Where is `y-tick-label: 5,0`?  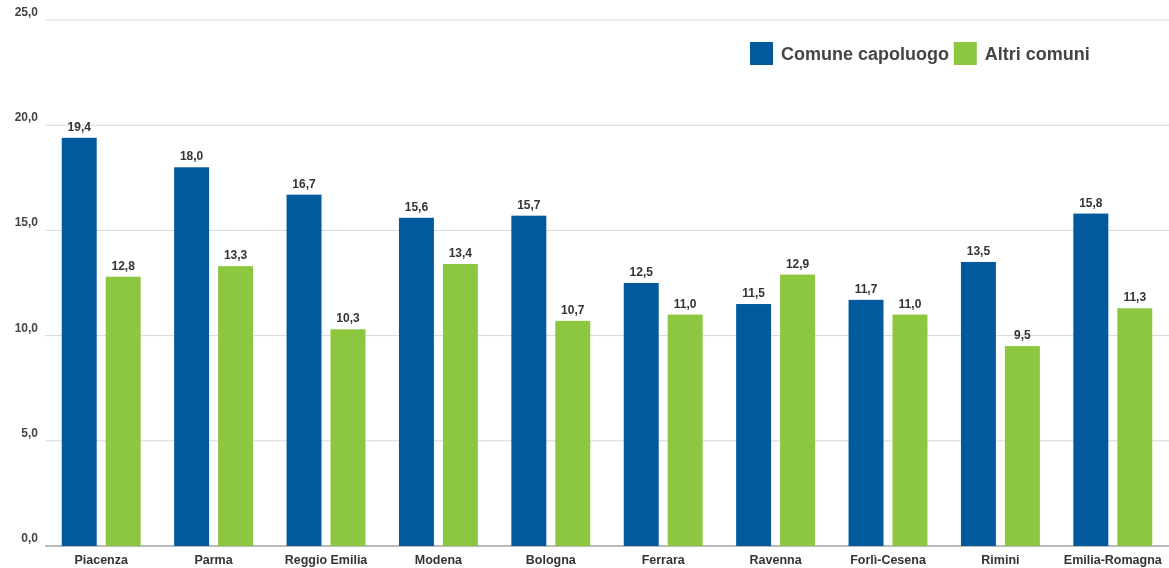
y-tick-label: 5,0 is located at coordinates (30, 432).